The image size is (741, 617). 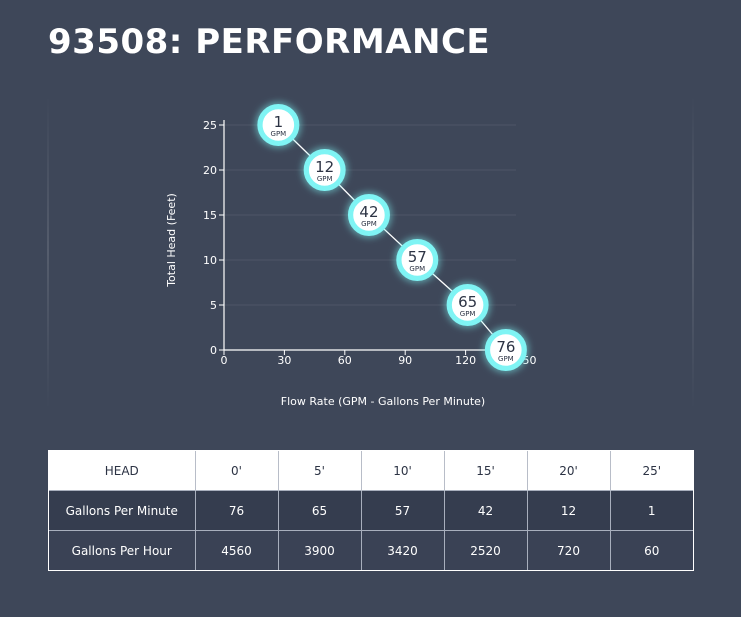 I want to click on table-header-cell: 10', so click(x=403, y=471).